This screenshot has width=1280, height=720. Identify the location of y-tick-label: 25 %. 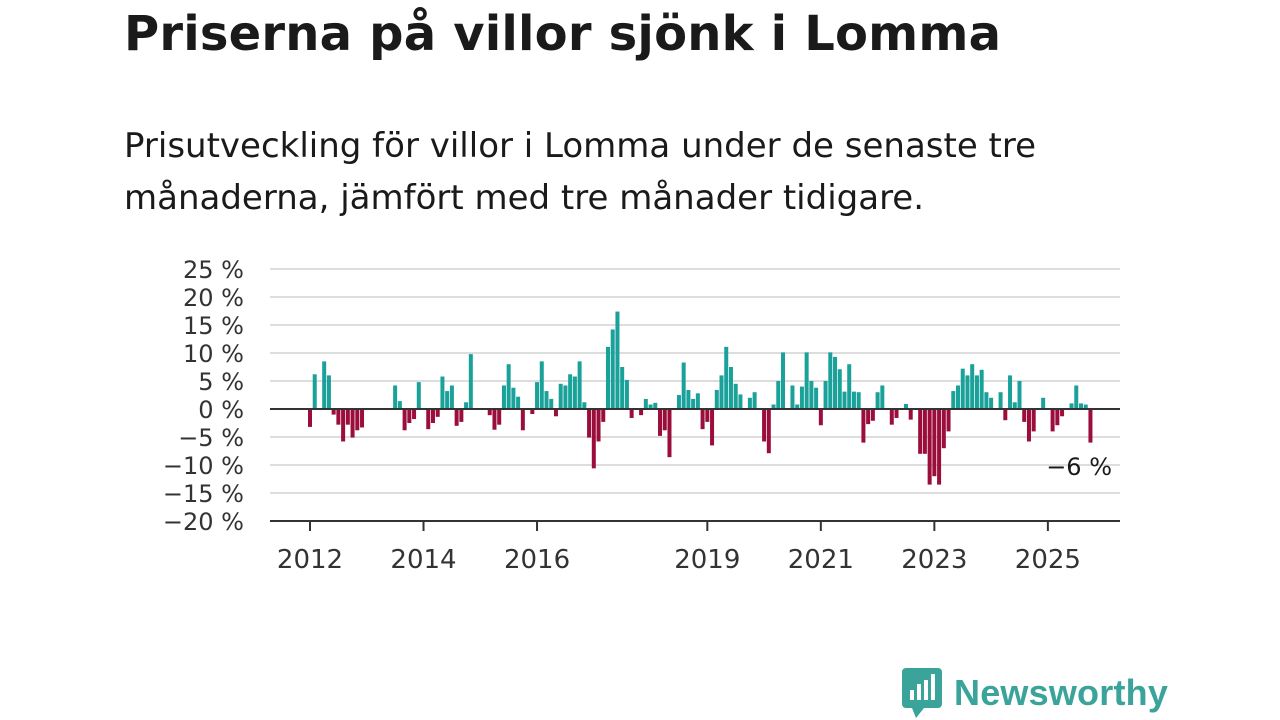
(213, 270).